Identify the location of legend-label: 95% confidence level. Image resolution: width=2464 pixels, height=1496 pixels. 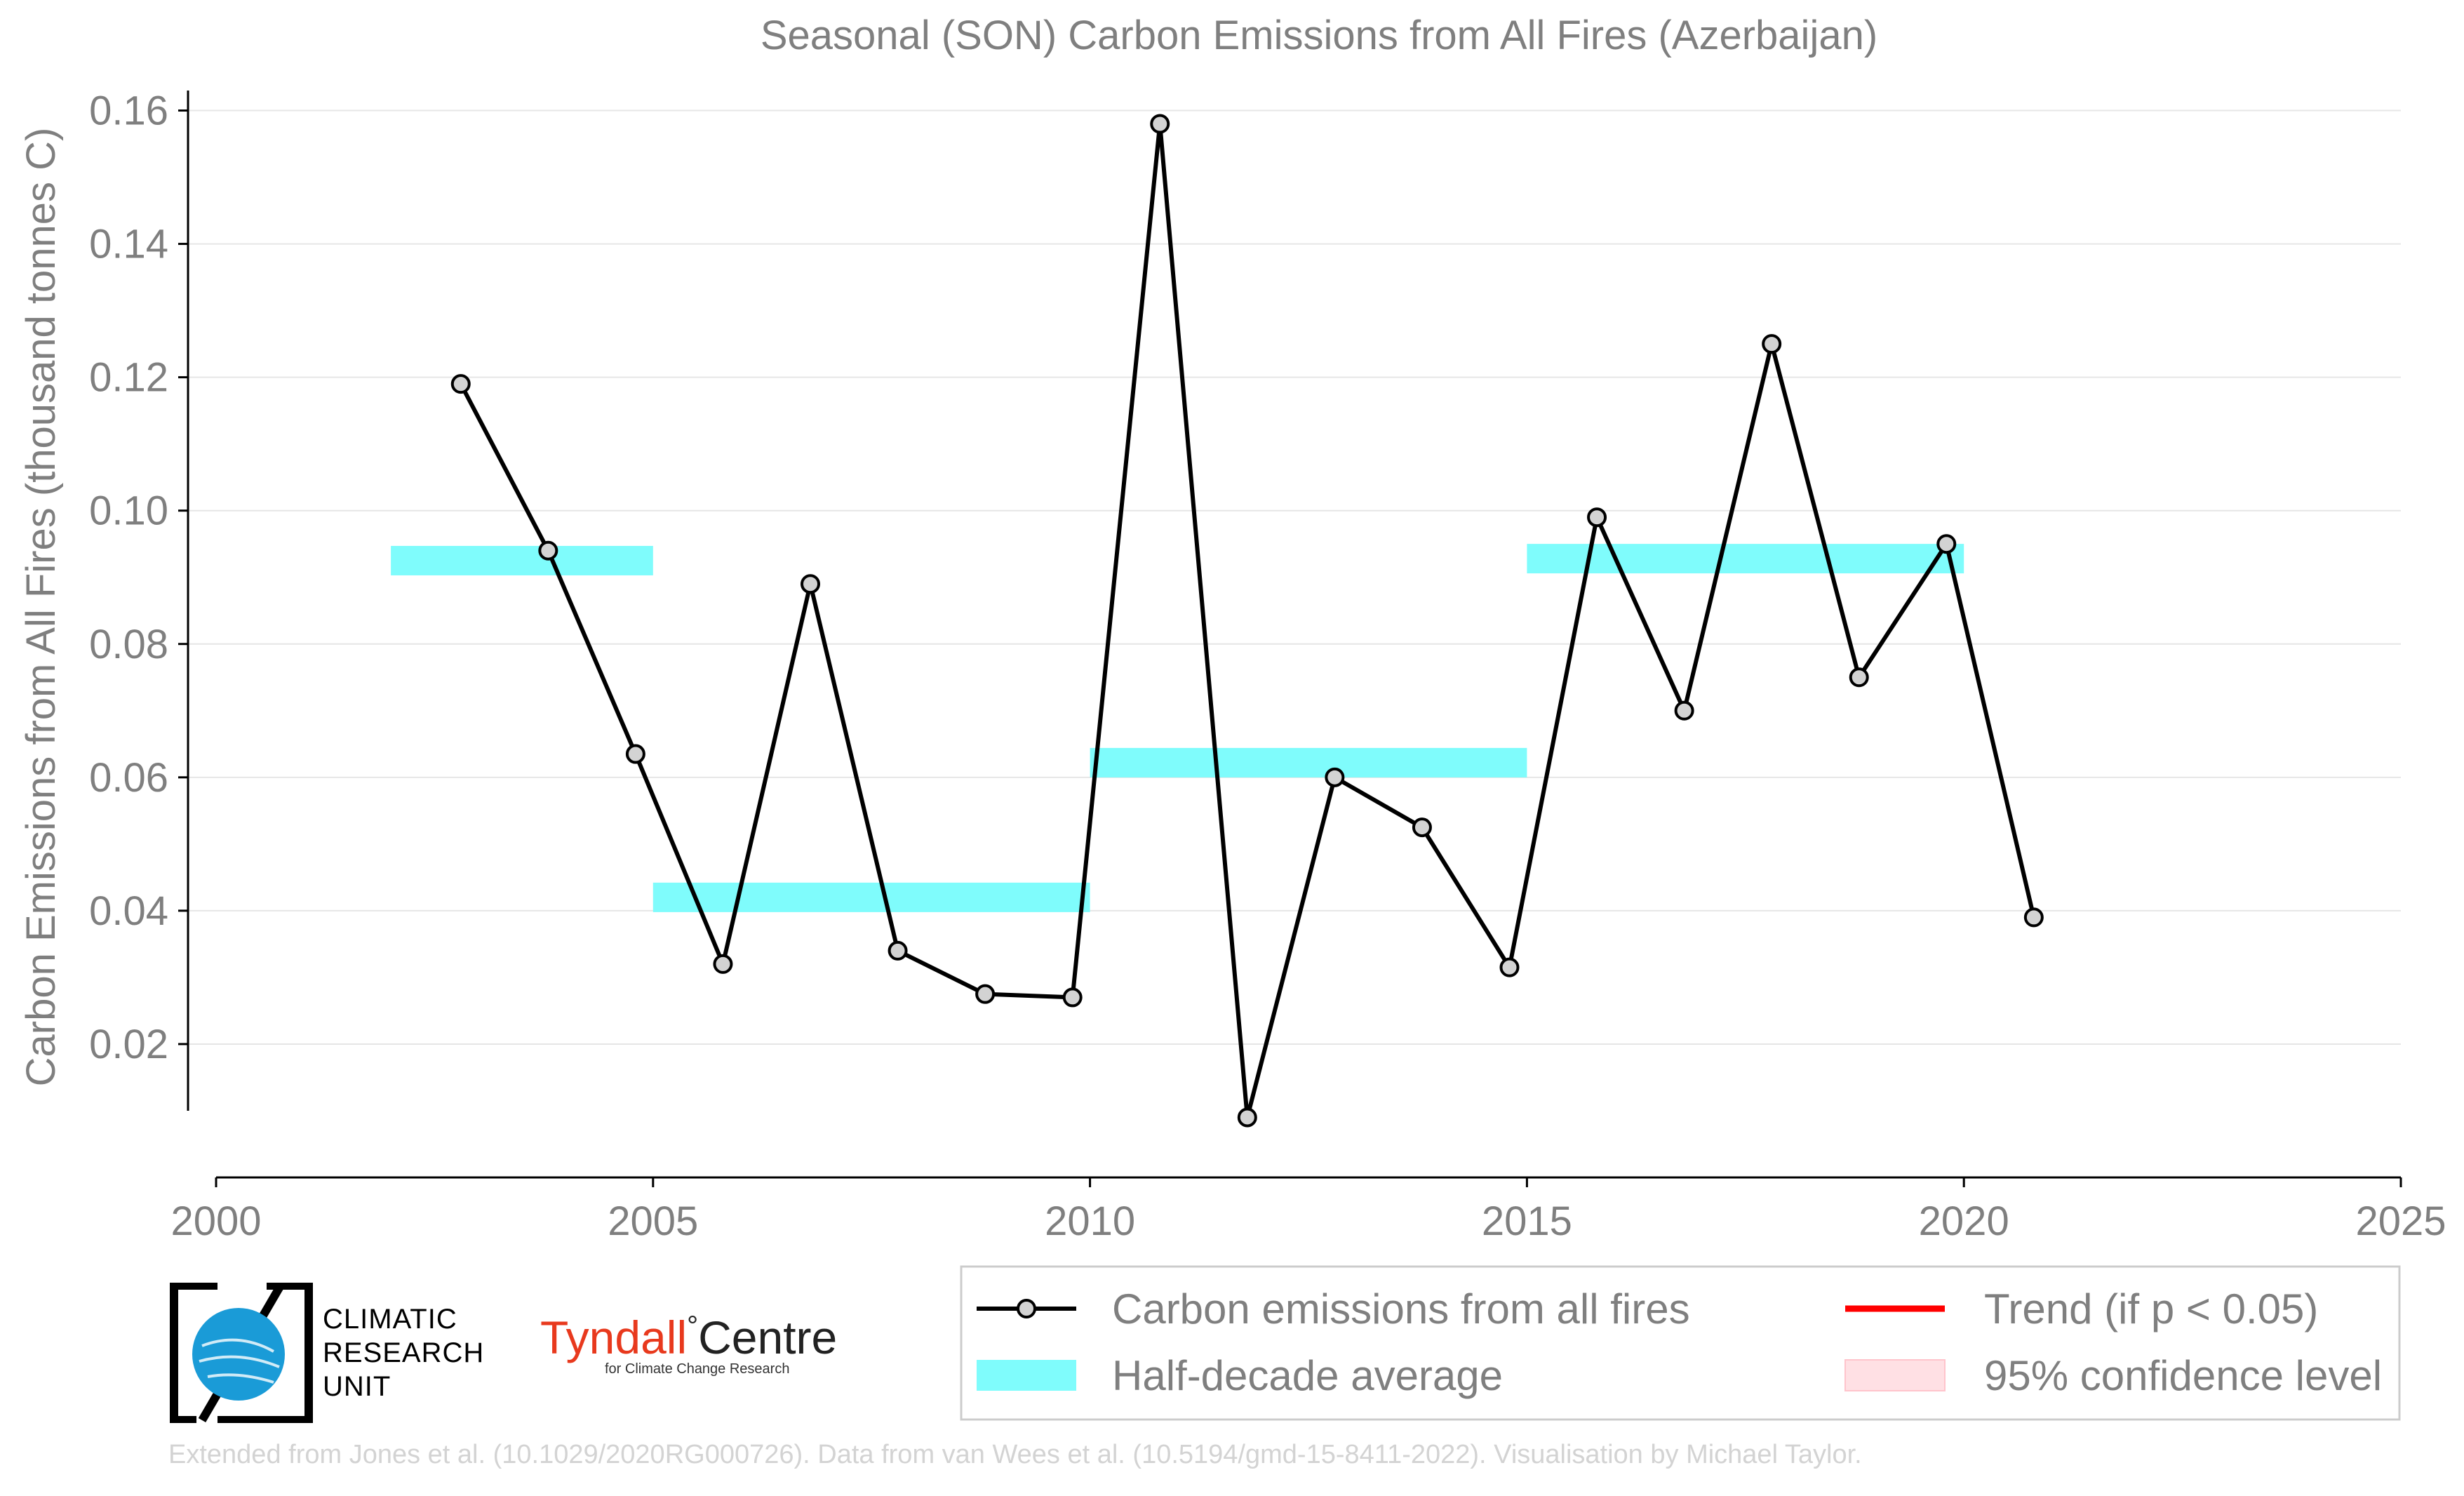
(2183, 1375).